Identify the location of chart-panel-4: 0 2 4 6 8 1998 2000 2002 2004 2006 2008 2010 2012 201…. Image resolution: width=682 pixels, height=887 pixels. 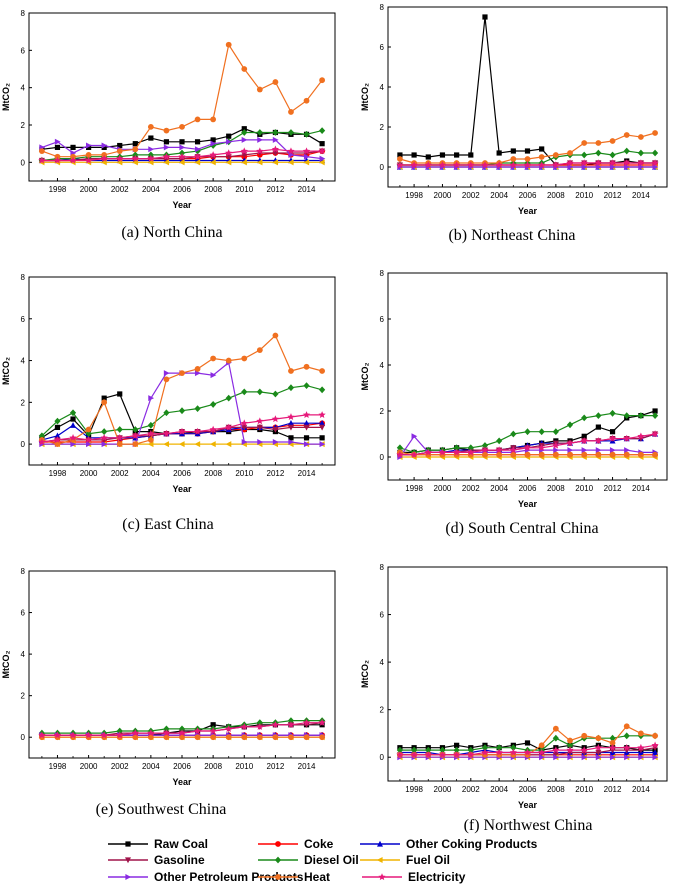
(514, 403).